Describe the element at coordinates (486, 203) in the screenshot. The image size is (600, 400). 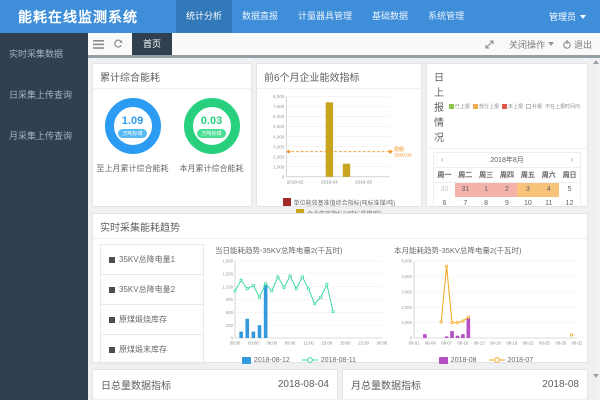
I see `calendar-day: 8` at that location.